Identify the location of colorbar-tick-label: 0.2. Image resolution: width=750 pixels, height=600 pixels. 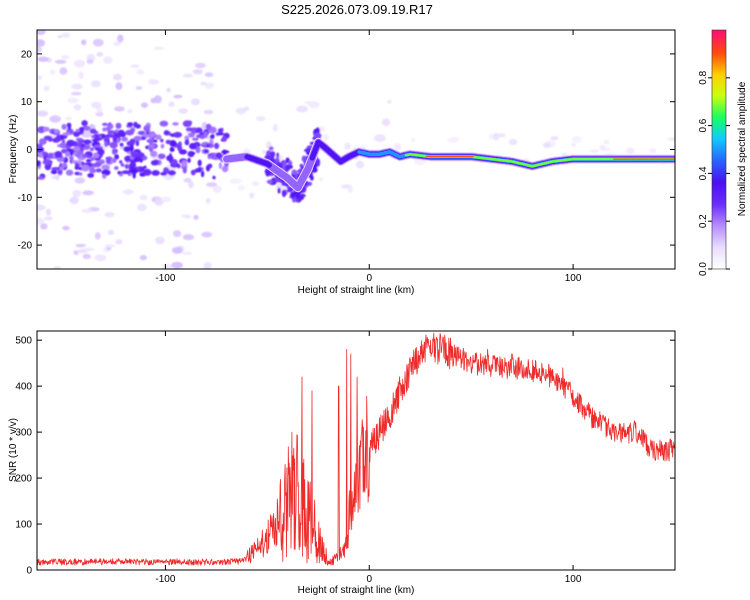
(703, 221).